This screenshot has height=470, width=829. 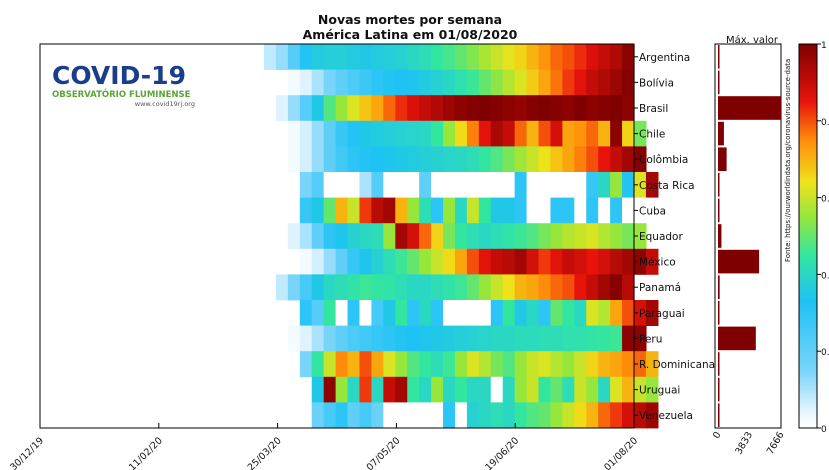 I want to click on max-value-tick-label: 0, so click(x=717, y=435).